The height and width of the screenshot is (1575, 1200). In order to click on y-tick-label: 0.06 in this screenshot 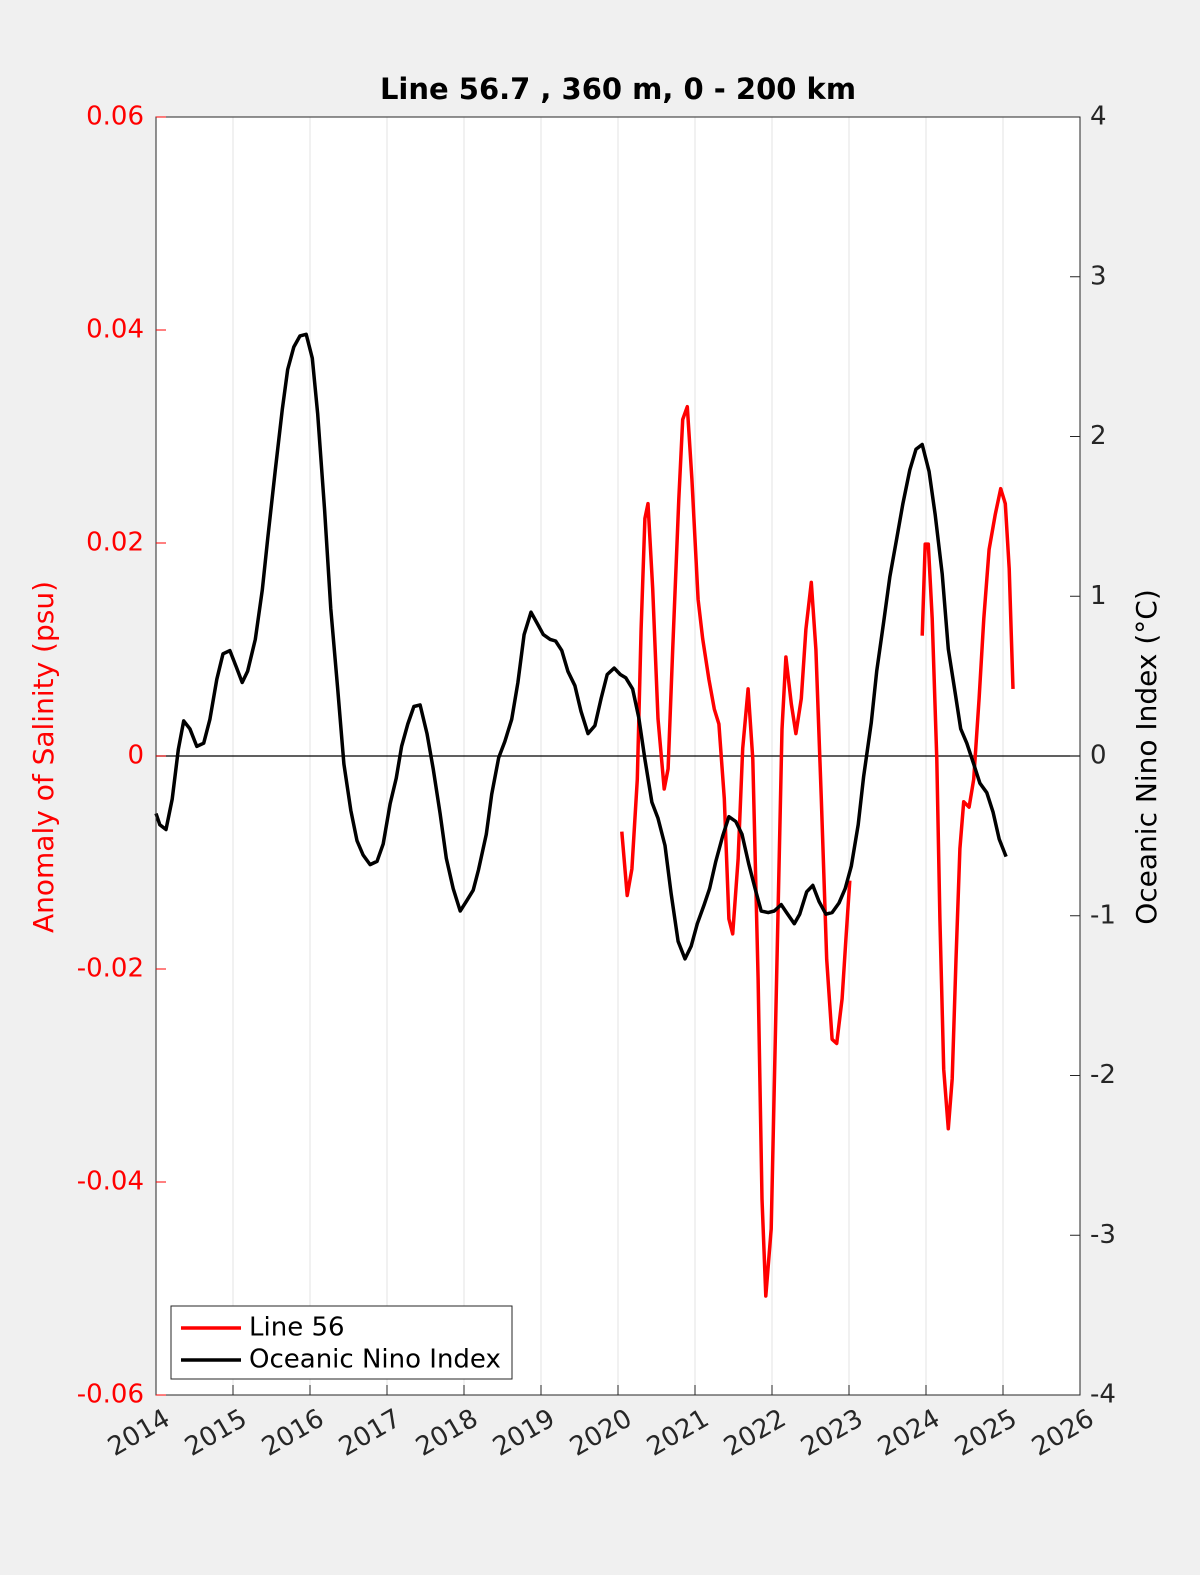, I will do `click(115, 117)`.